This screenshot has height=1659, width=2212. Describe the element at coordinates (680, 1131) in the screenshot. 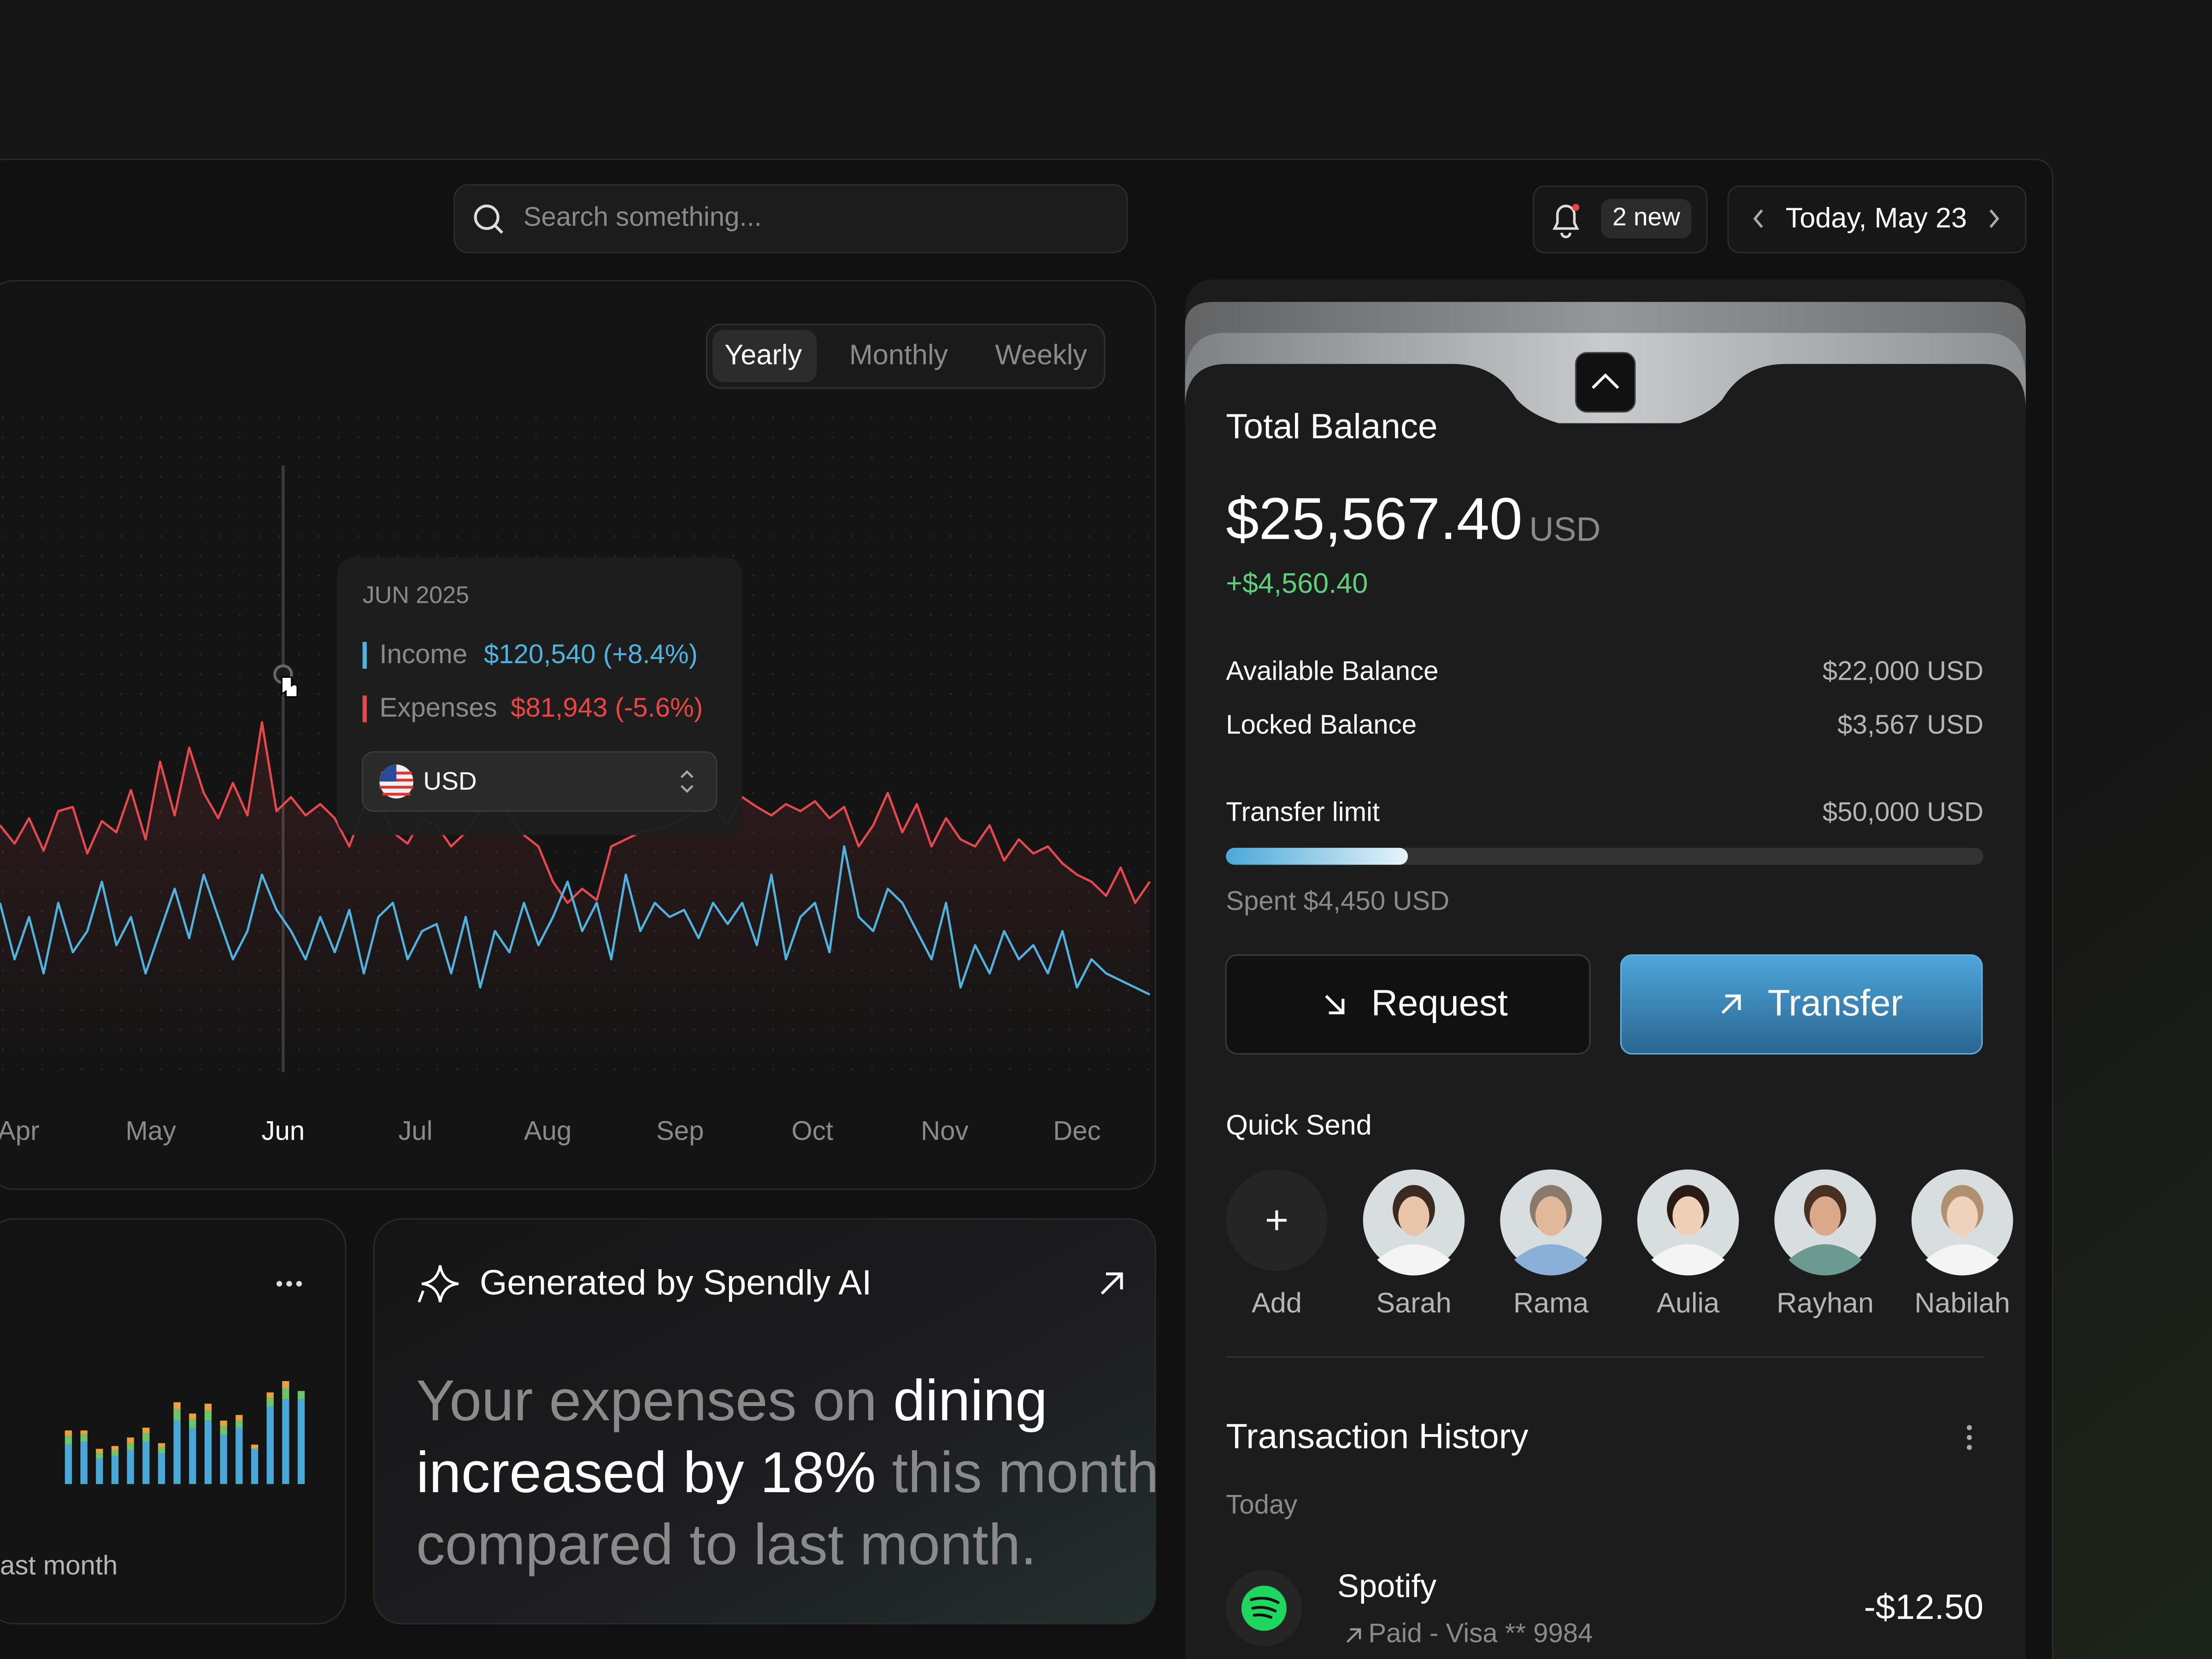

I see `x-tick-label: Sep` at that location.